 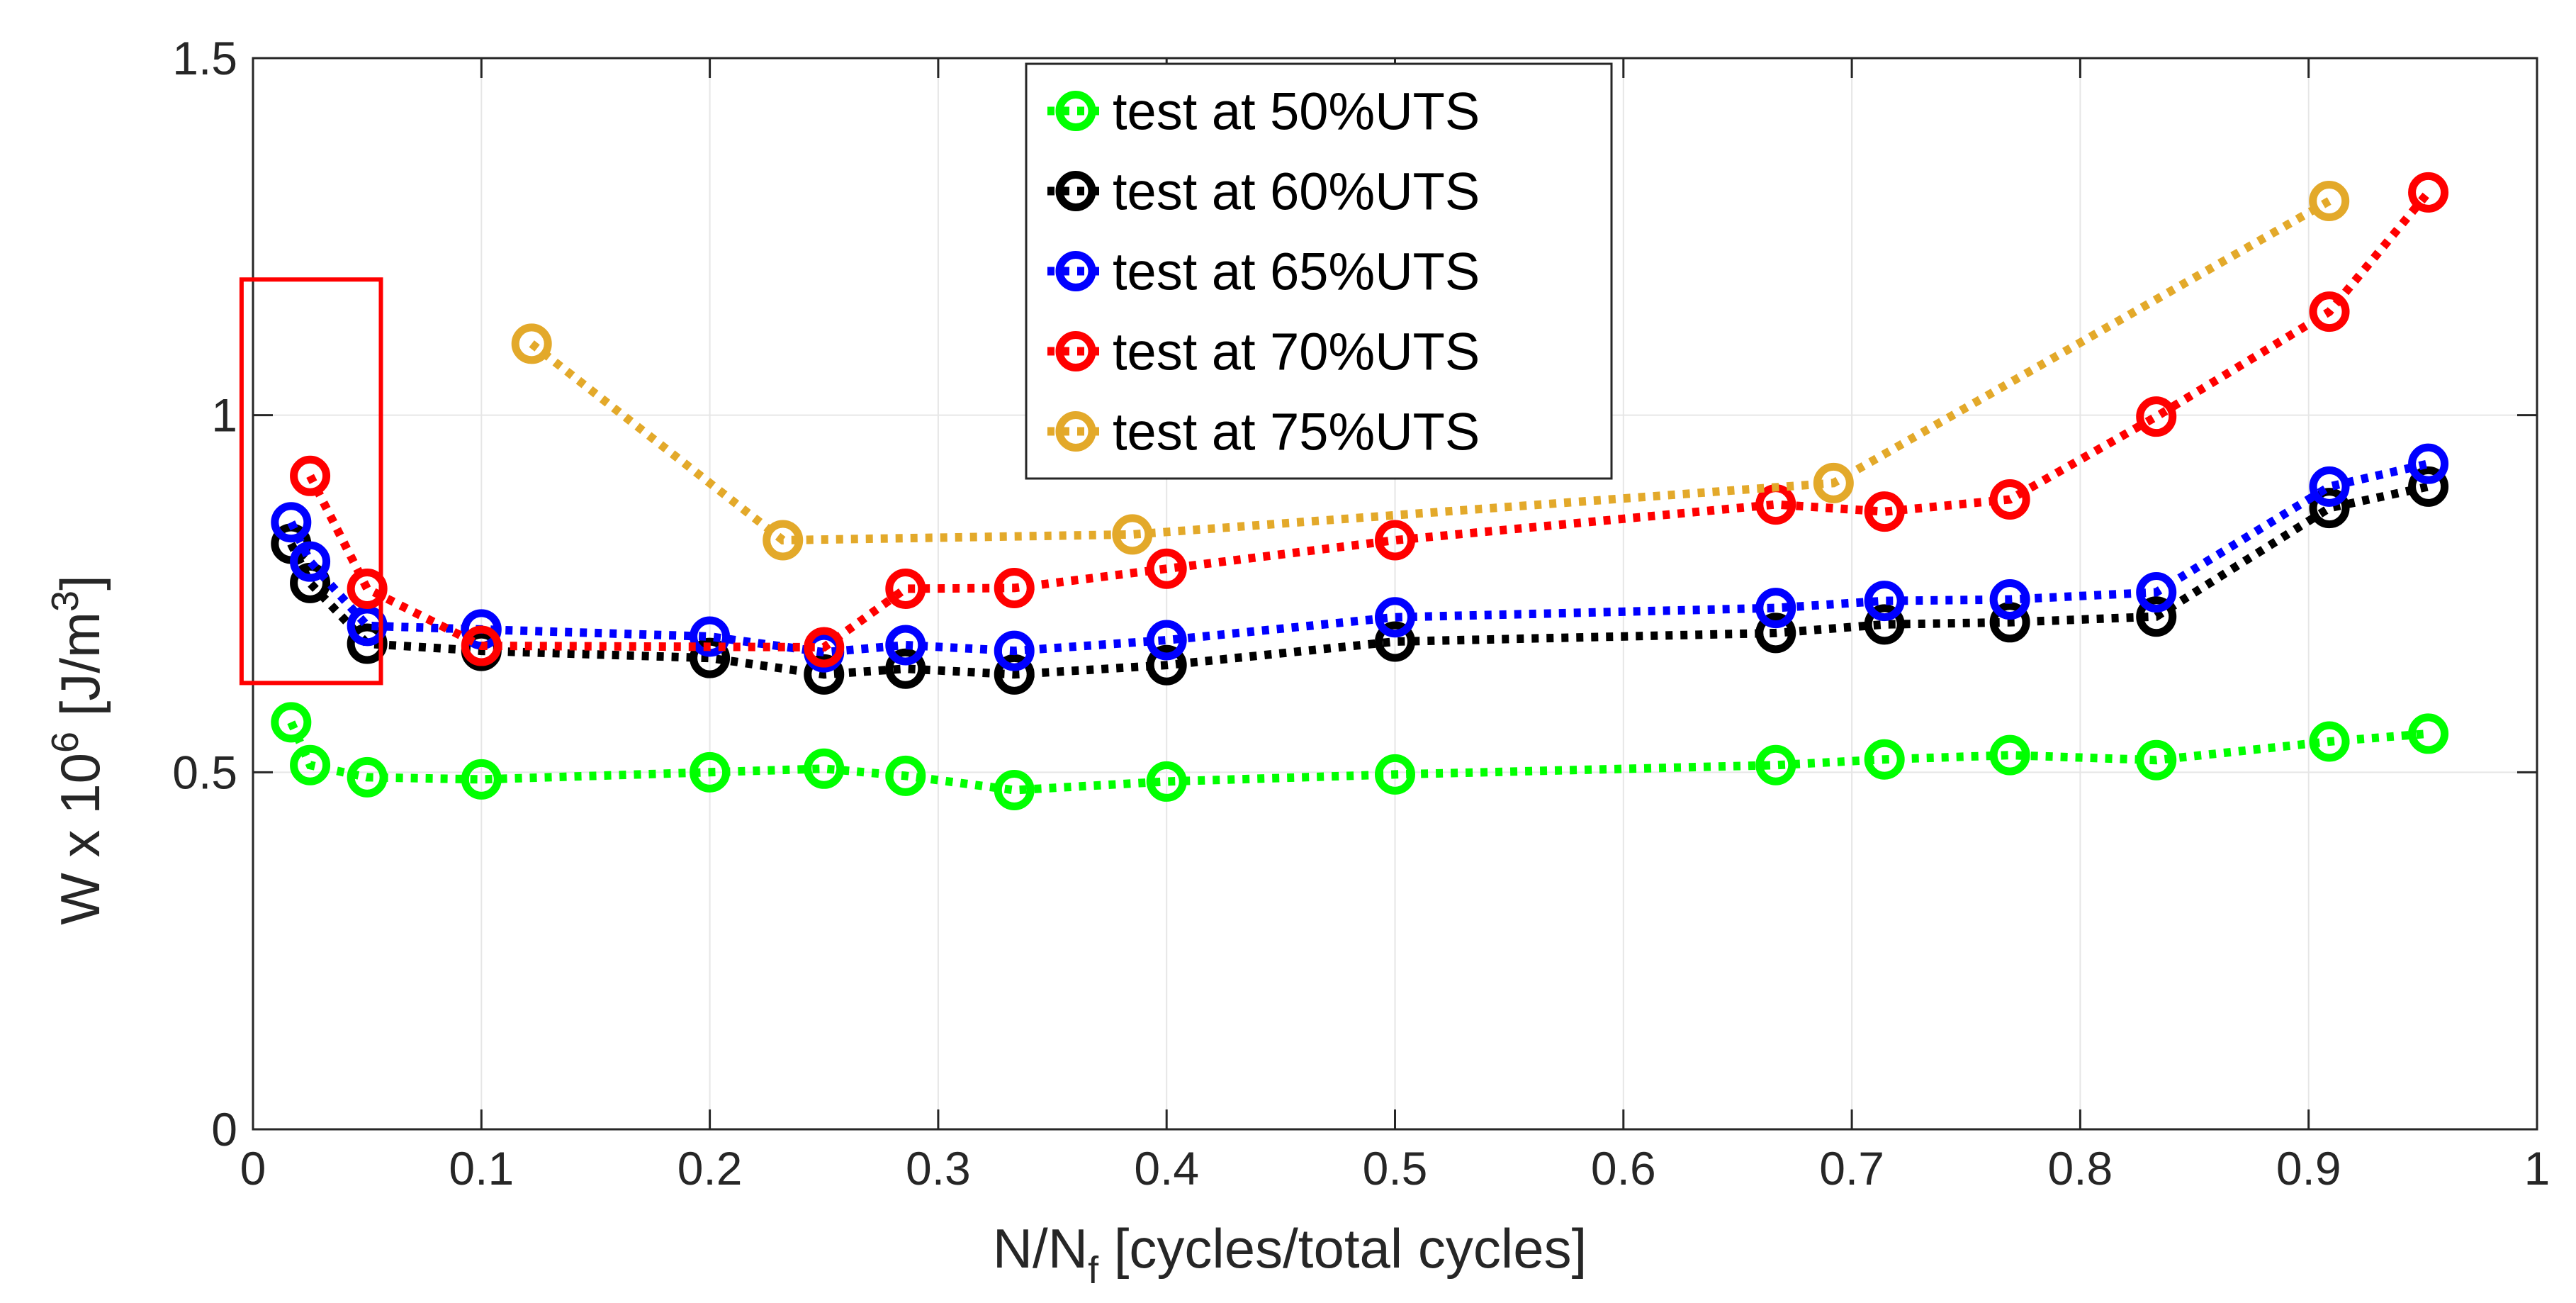 What do you see at coordinates (1296, 191) in the screenshot?
I see `legend-label: test at 60%UTS` at bounding box center [1296, 191].